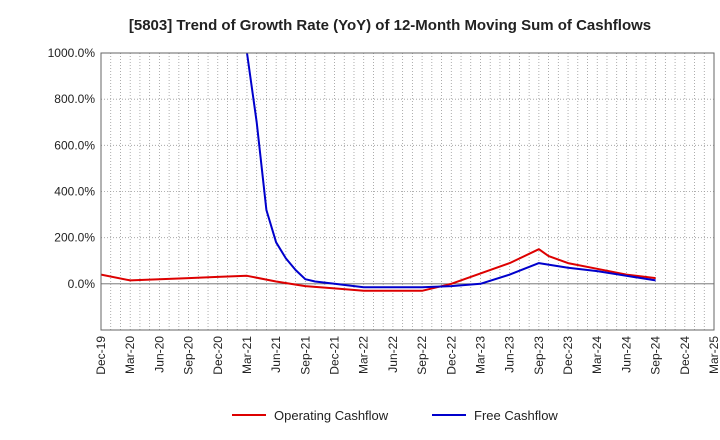 Image resolution: width=720 pixels, height=440 pixels. What do you see at coordinates (247, 355) in the screenshot?
I see `x-tick-label: Mar-21` at bounding box center [247, 355].